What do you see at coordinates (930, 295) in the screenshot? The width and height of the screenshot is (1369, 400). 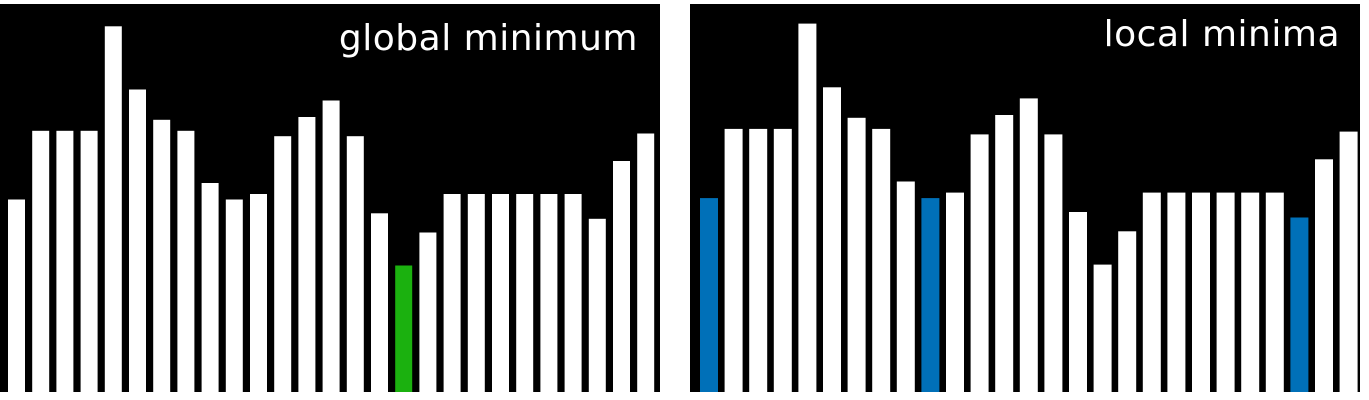 I see `local-bar-10-highlighted` at bounding box center [930, 295].